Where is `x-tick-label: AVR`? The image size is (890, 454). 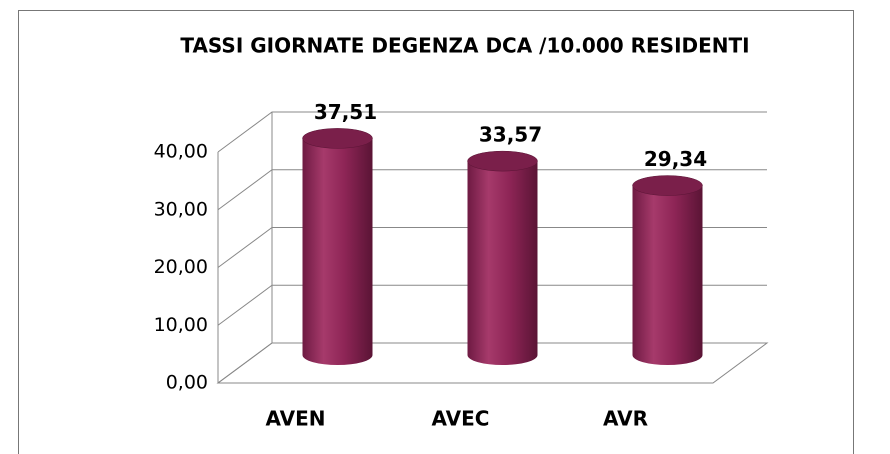 x-tick-label: AVR is located at coordinates (625, 419).